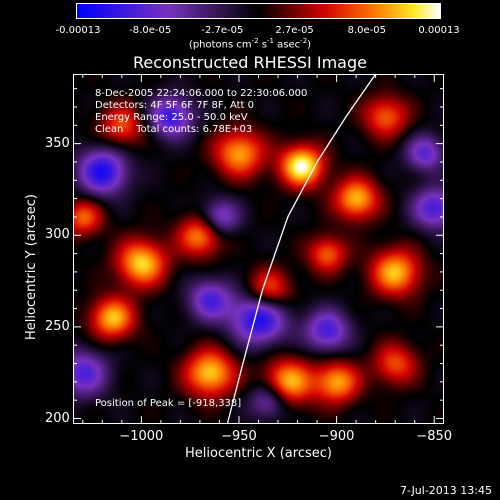 The width and height of the screenshot is (500, 500). Describe the element at coordinates (434, 436) in the screenshot. I see `x-tick-label: −850` at that location.